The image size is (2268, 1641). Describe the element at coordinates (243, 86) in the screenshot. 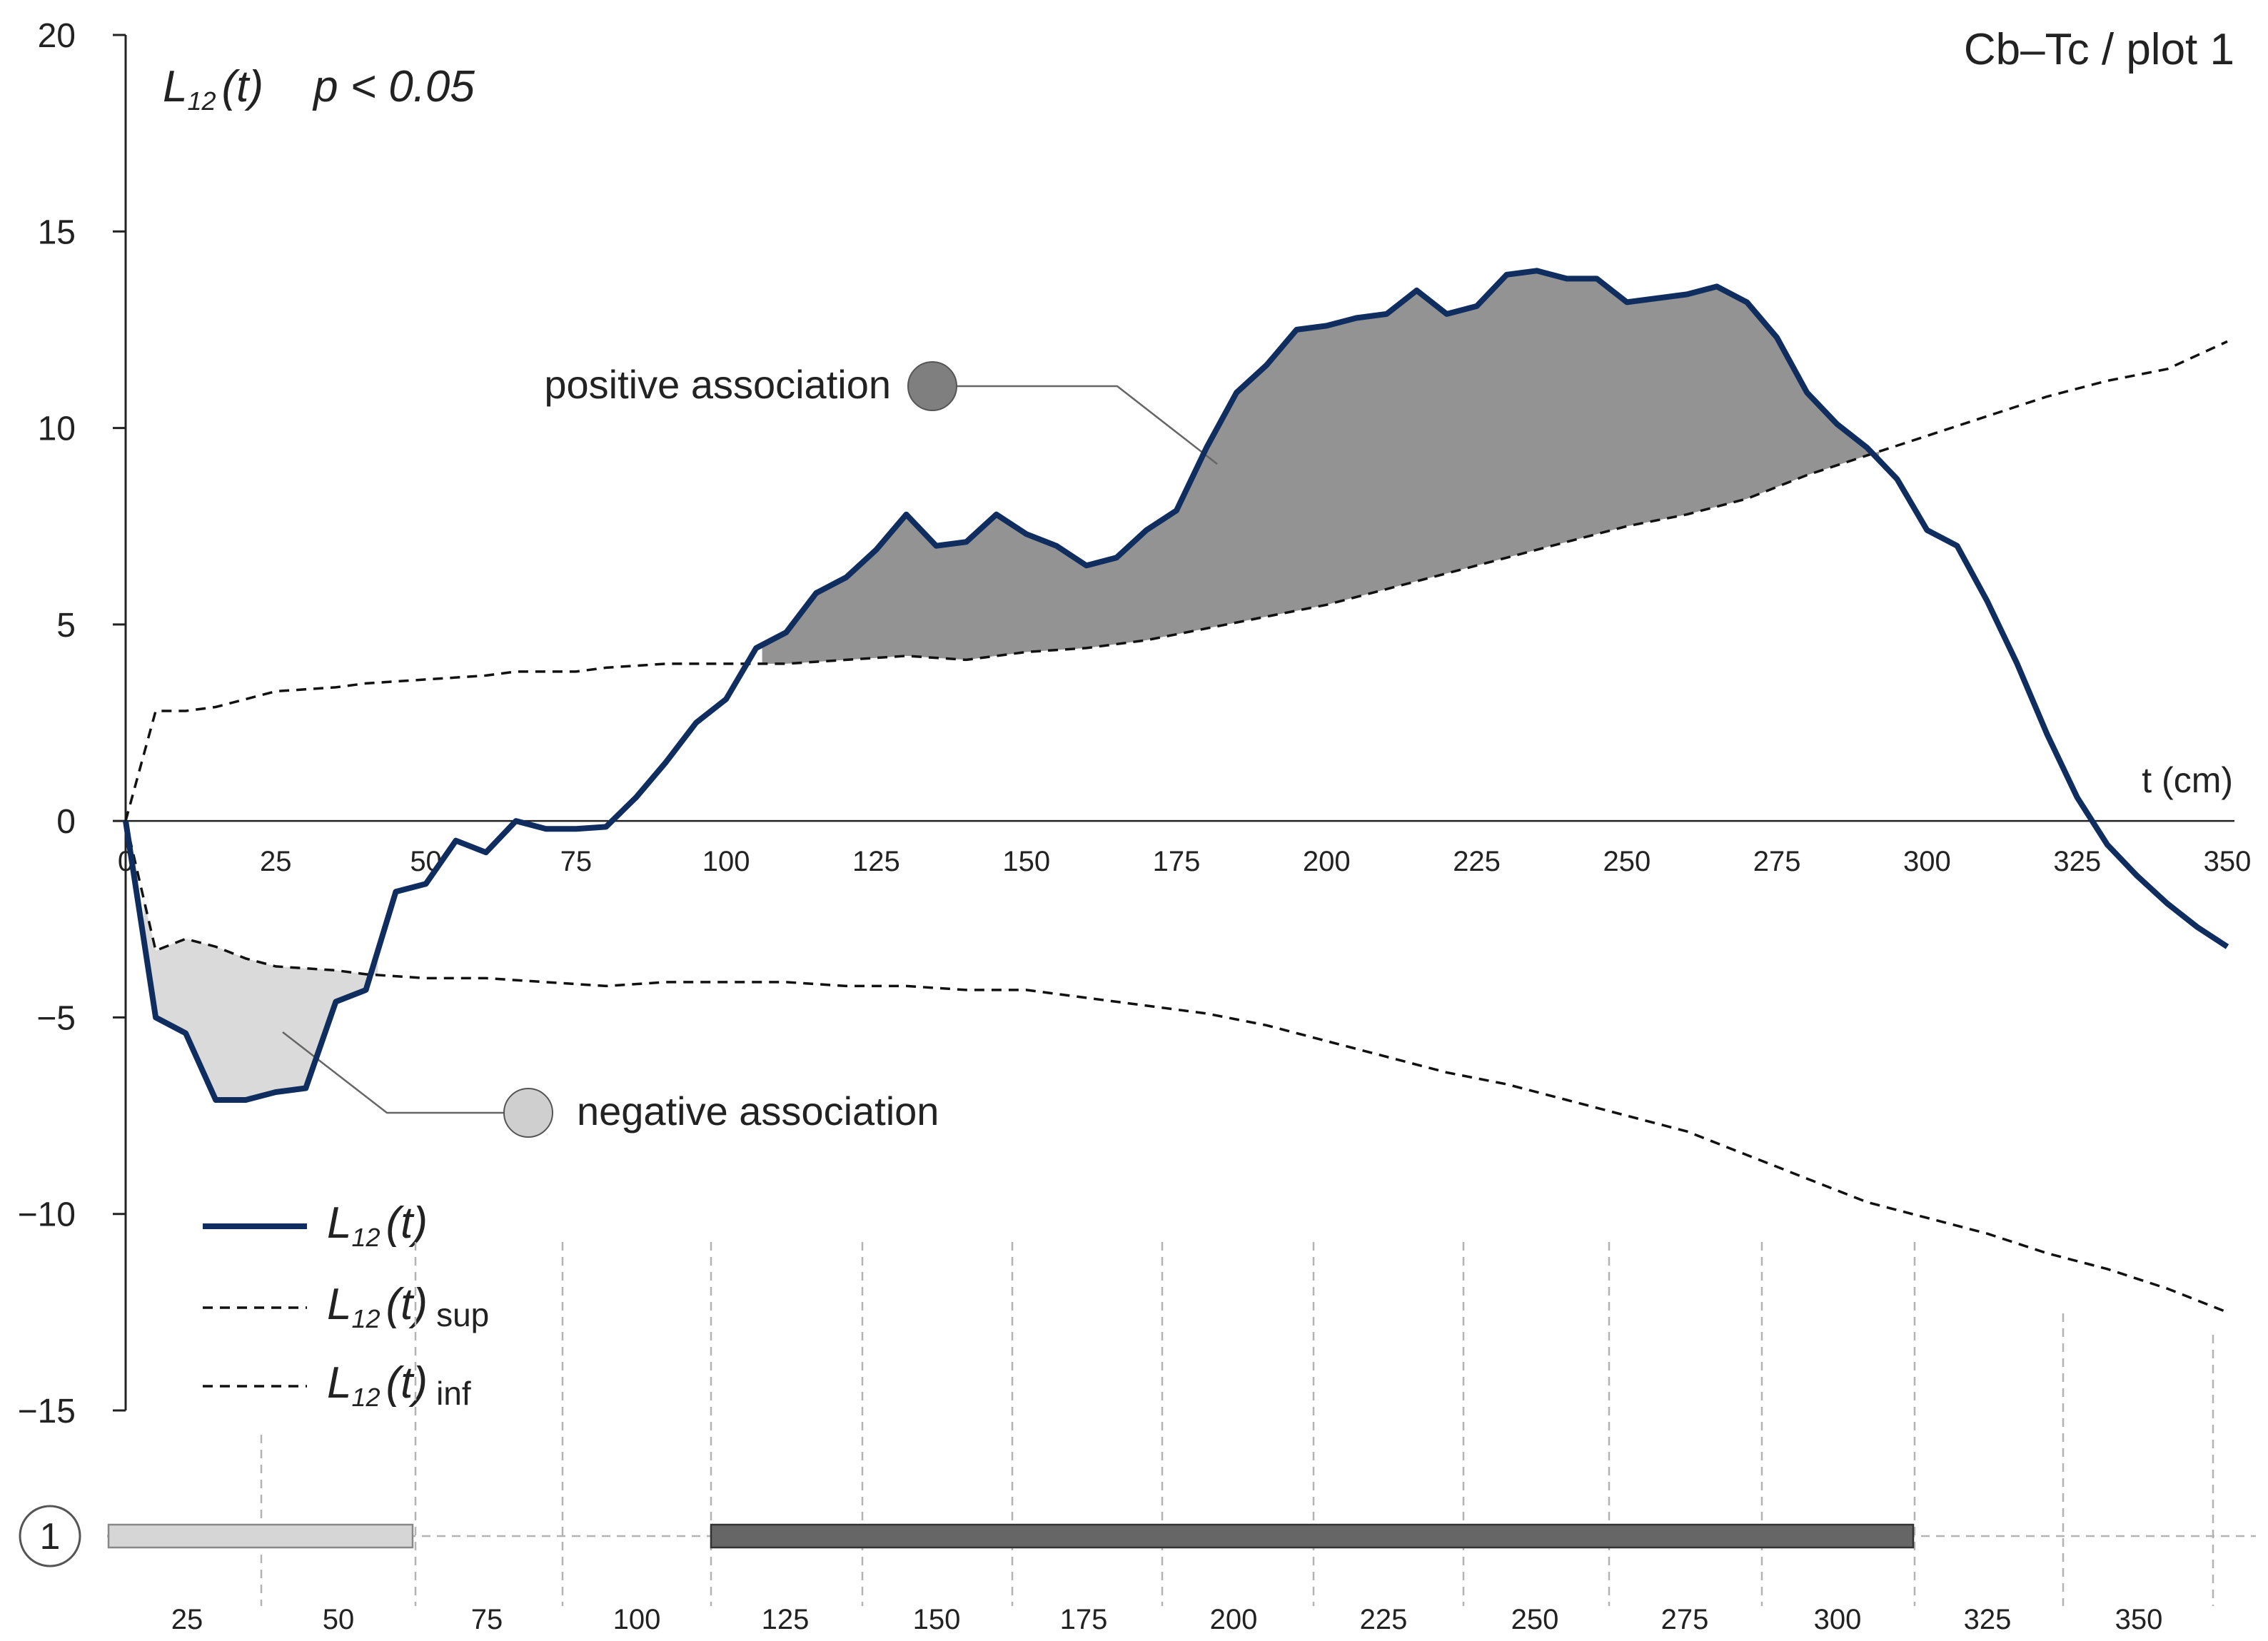

I see `subtitle-stat-arg: (t)` at that location.